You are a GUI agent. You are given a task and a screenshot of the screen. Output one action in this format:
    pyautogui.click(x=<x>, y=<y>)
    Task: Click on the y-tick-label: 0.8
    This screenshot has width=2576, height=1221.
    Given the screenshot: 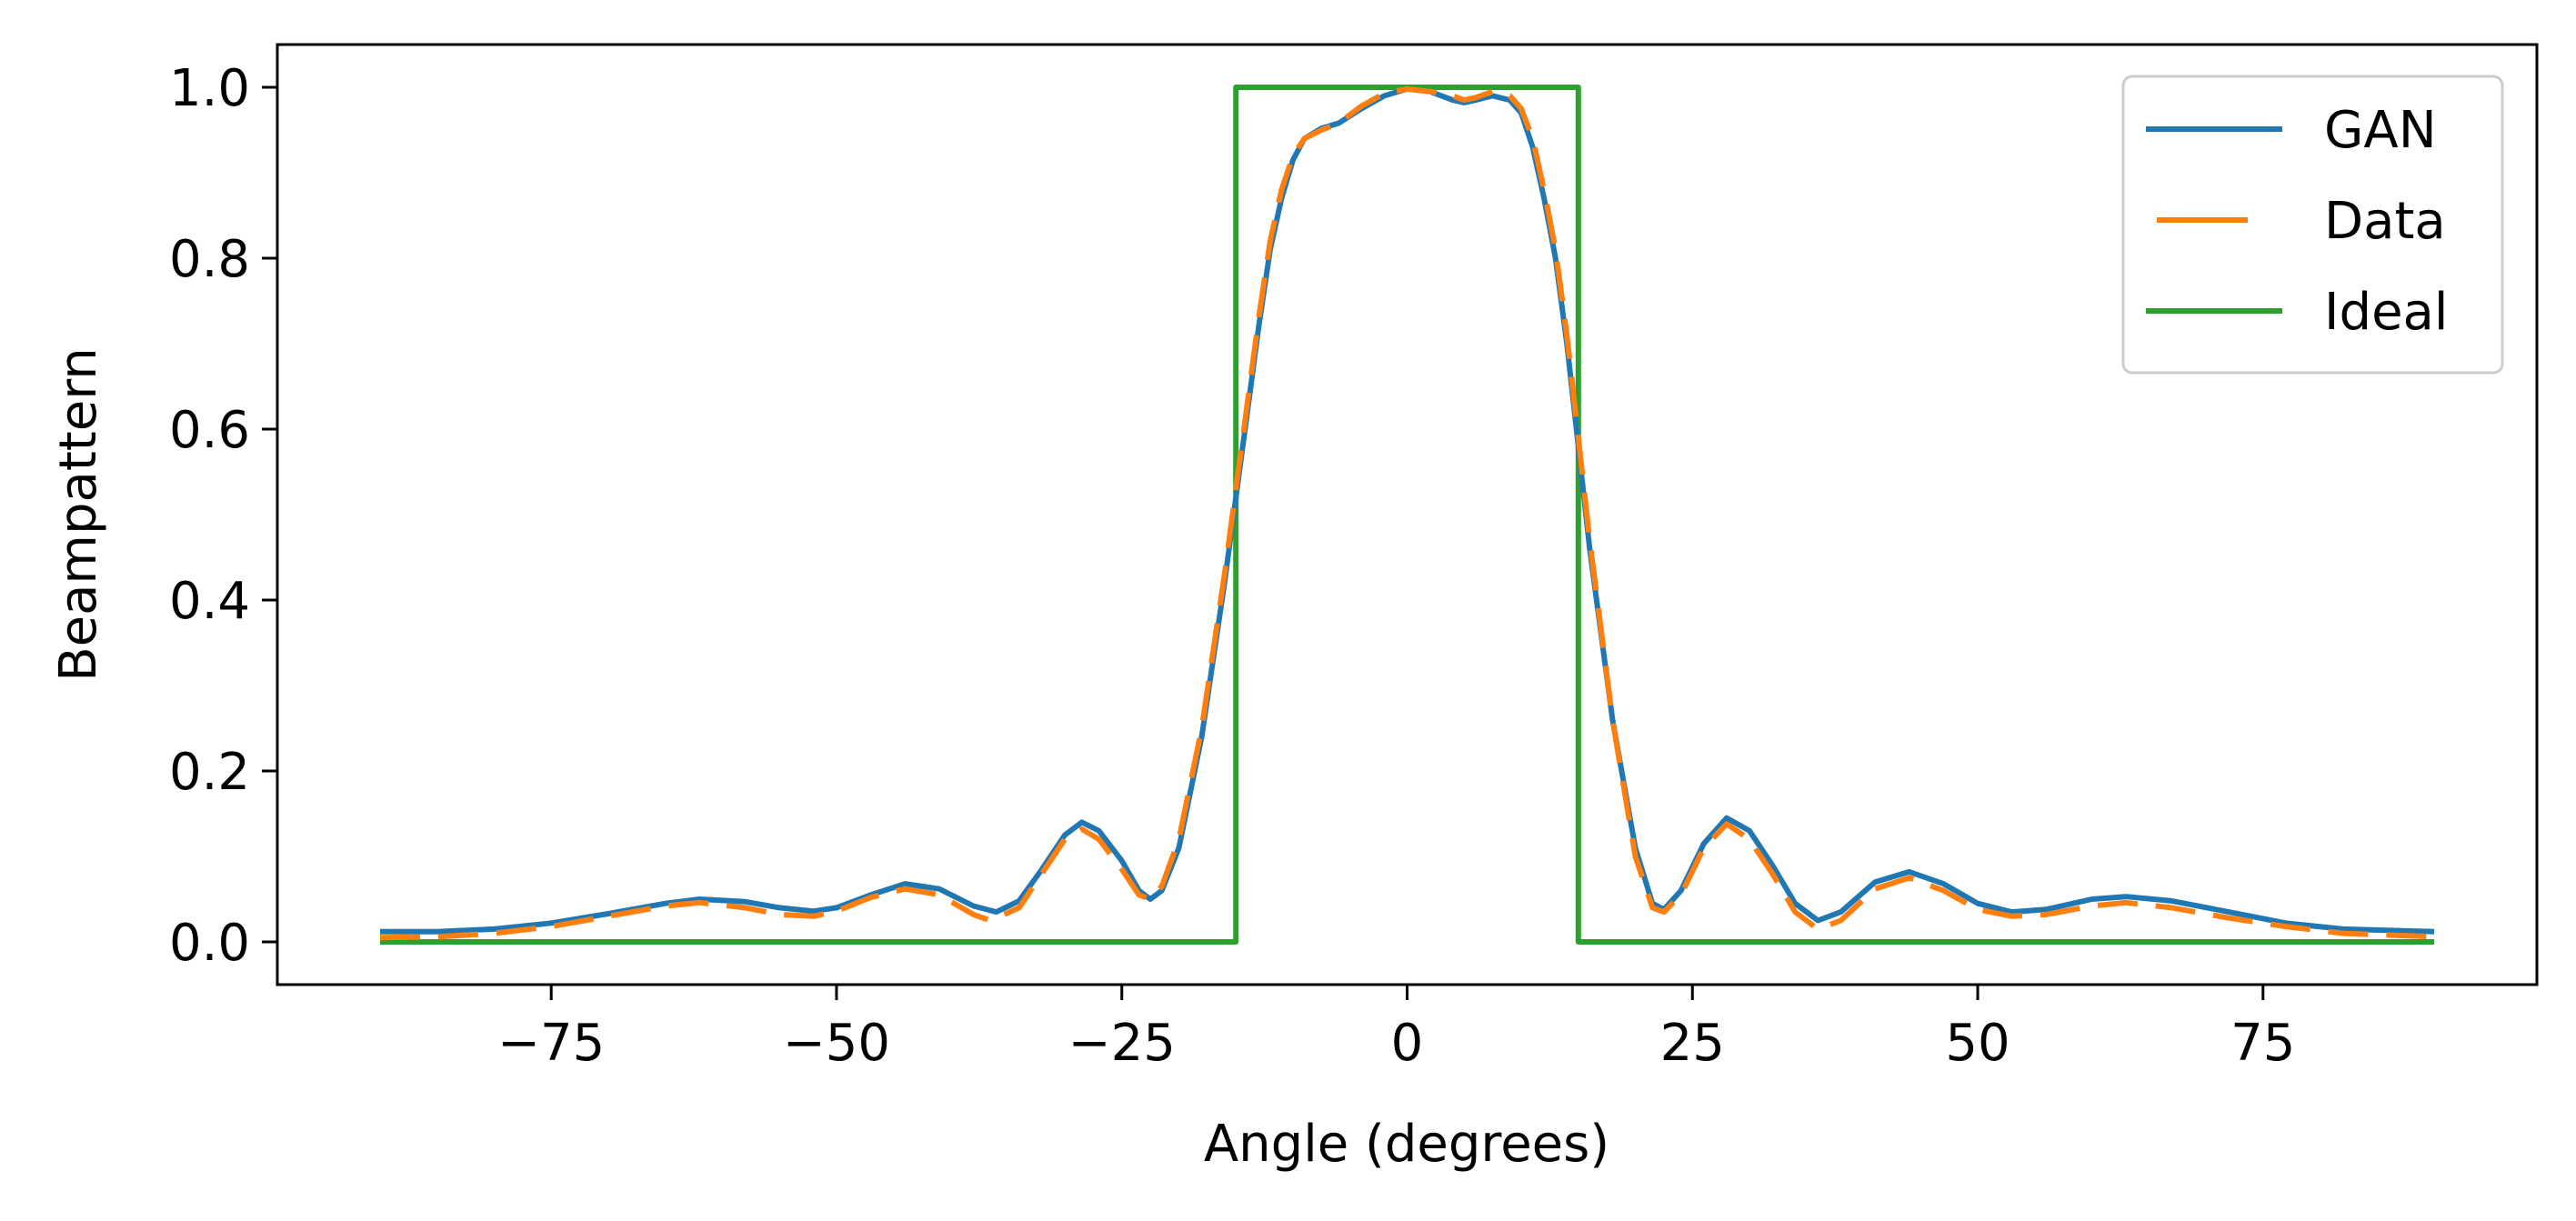 What is the action you would take?
    pyautogui.click(x=209, y=259)
    